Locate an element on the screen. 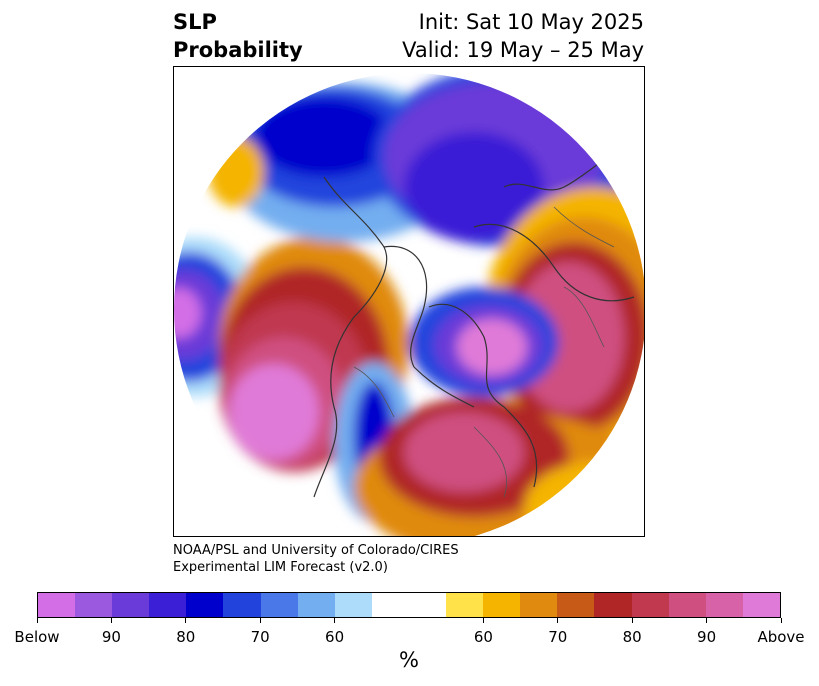  title-variable: SLP is located at coordinates (195, 22).